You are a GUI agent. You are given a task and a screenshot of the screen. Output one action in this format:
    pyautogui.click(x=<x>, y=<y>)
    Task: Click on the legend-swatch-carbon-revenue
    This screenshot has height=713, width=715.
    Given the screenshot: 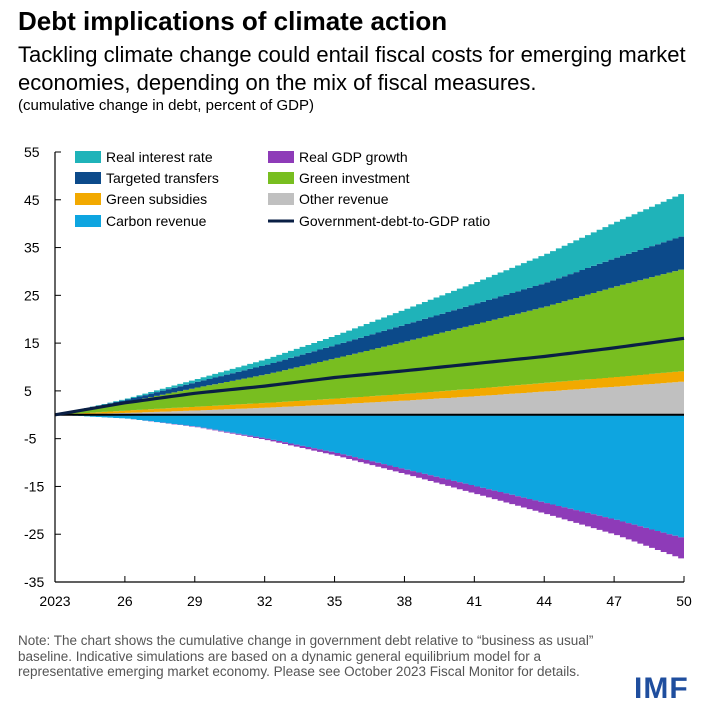 What is the action you would take?
    pyautogui.click(x=88, y=221)
    